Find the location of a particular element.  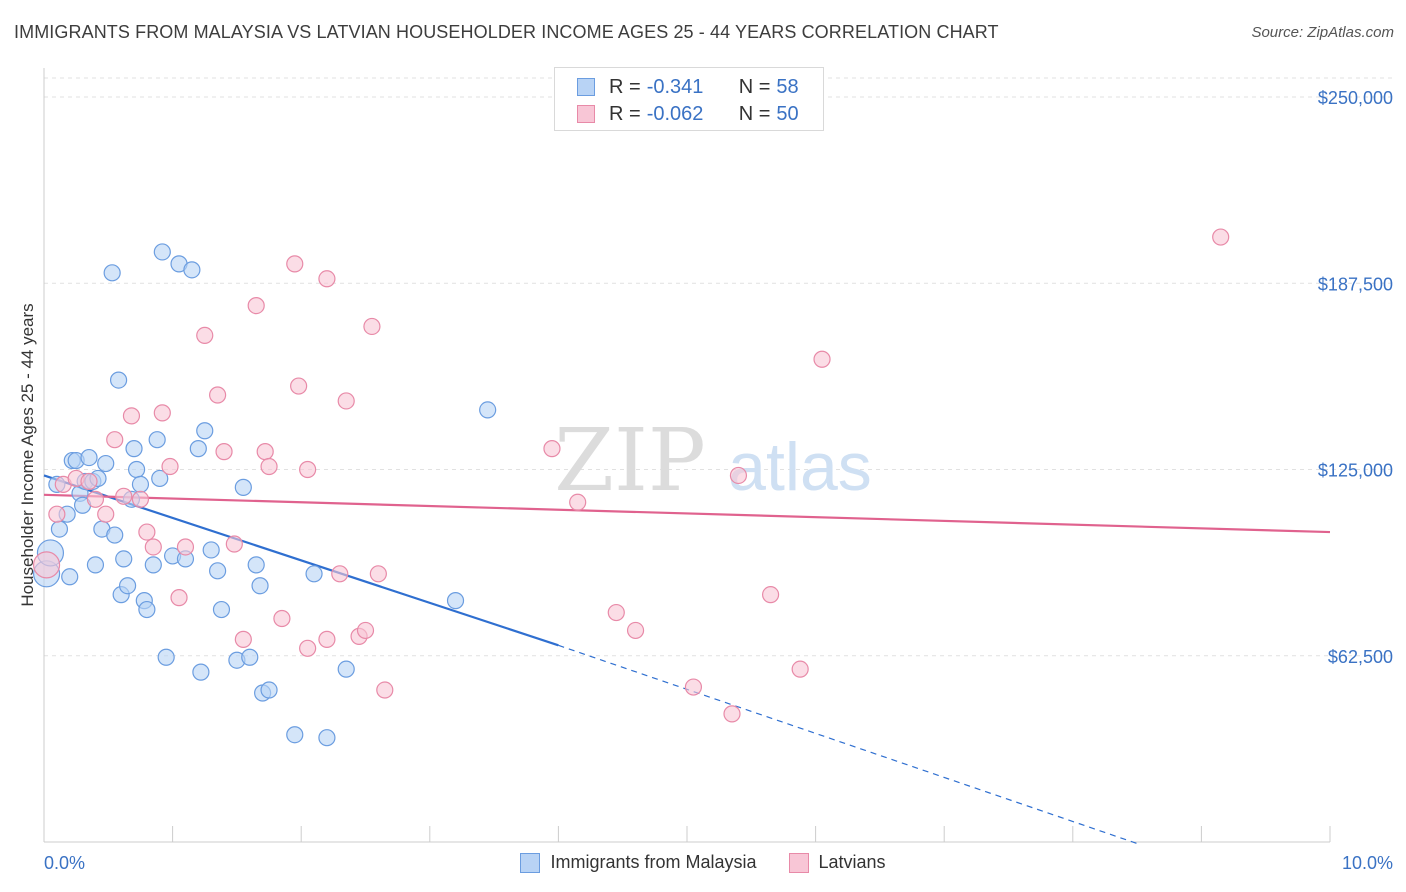

correlation-legend: R = -0.341 N = 58 R = -0.062 N = 50 is located at coordinates (689, 99).